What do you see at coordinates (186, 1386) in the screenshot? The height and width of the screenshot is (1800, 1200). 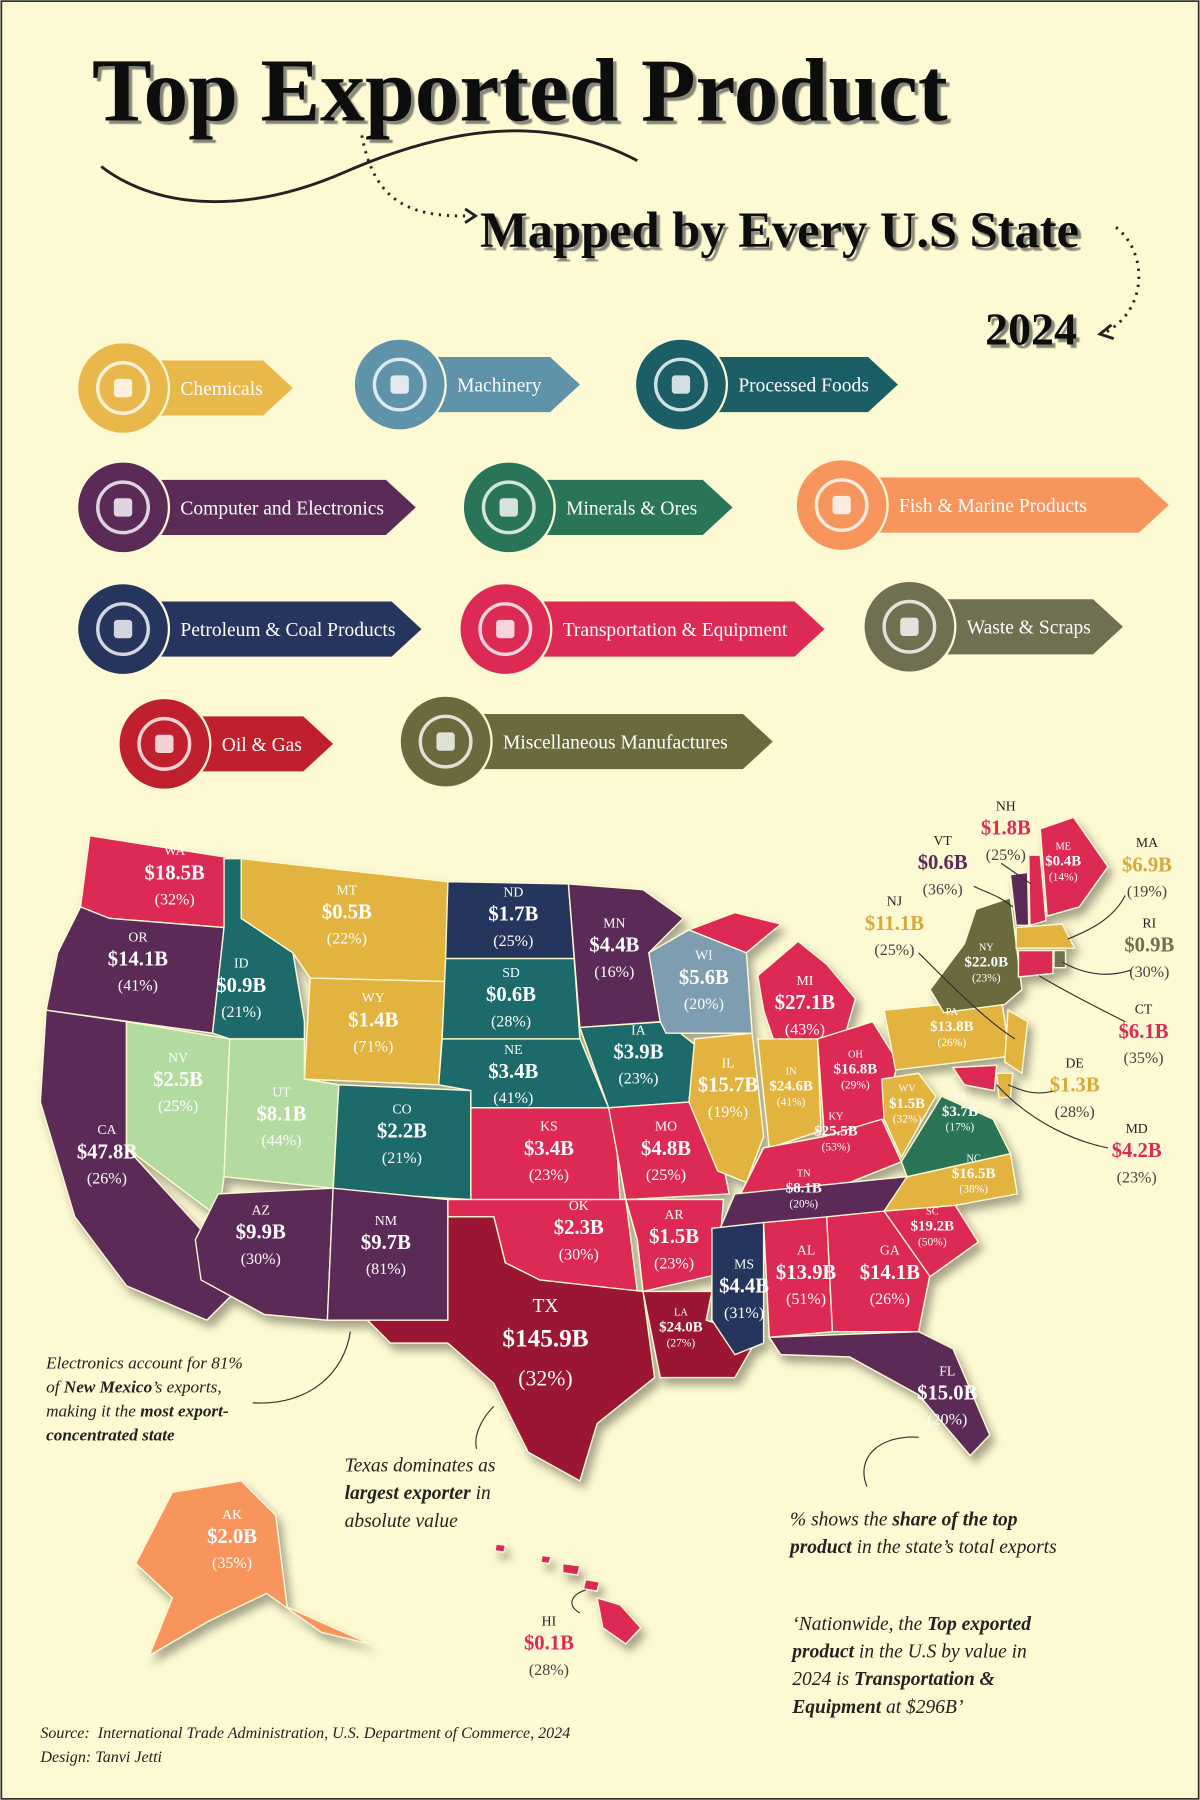 I see `annotation-text: ’s exports,` at bounding box center [186, 1386].